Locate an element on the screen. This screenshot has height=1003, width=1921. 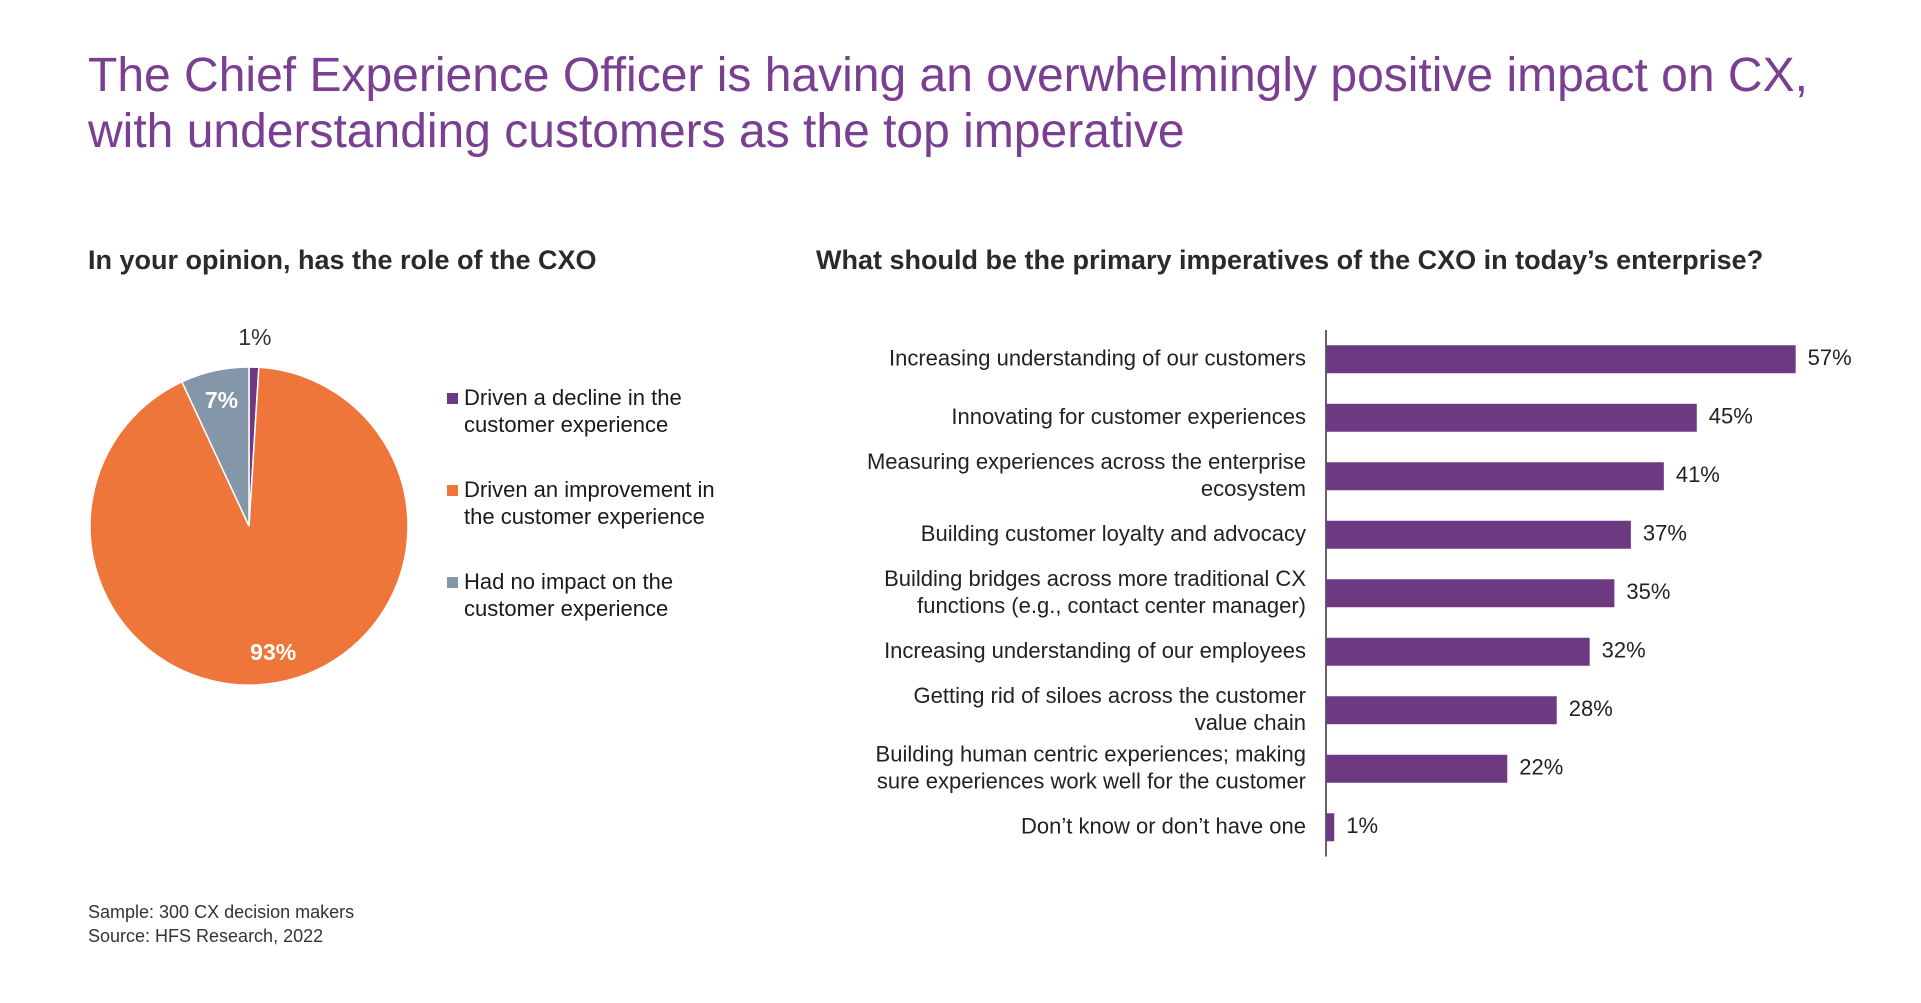
legend-item-no-impact: Had no impact on the customer experience is located at coordinates (596, 595).